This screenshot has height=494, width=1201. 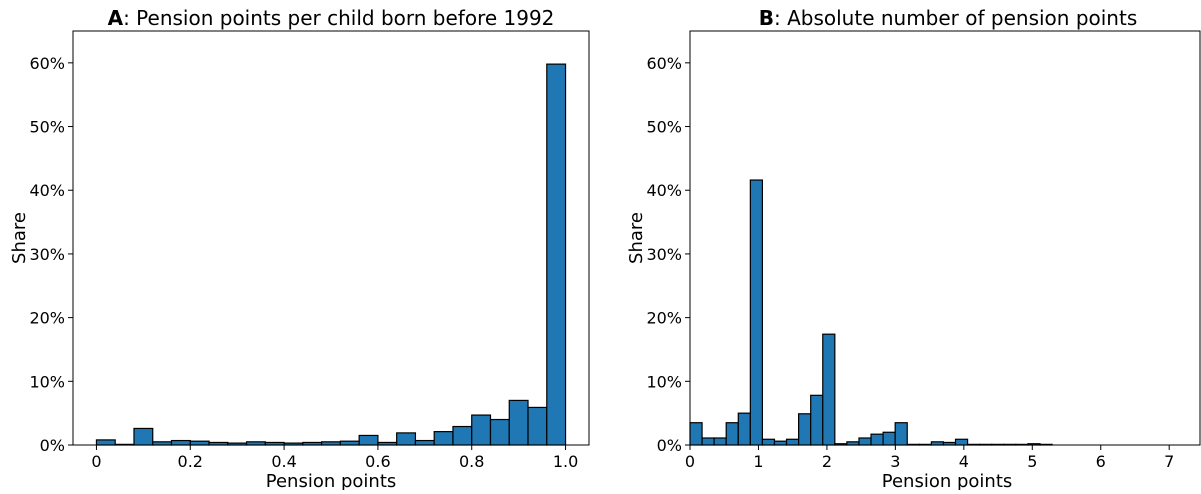 I want to click on panel-b-y-ticks: 0% 10% 20% 30% 40% 50% 60%, so click(x=668, y=254).